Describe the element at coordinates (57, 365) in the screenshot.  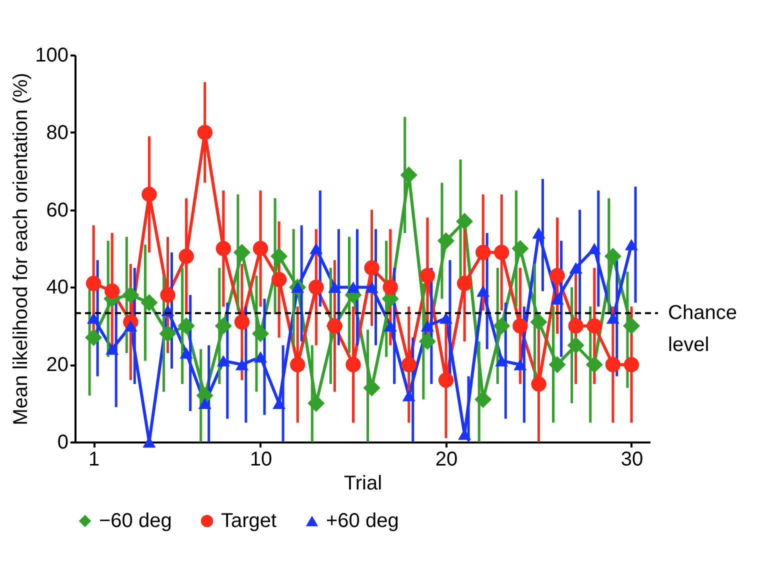
I see `y-tick-label: 20` at that location.